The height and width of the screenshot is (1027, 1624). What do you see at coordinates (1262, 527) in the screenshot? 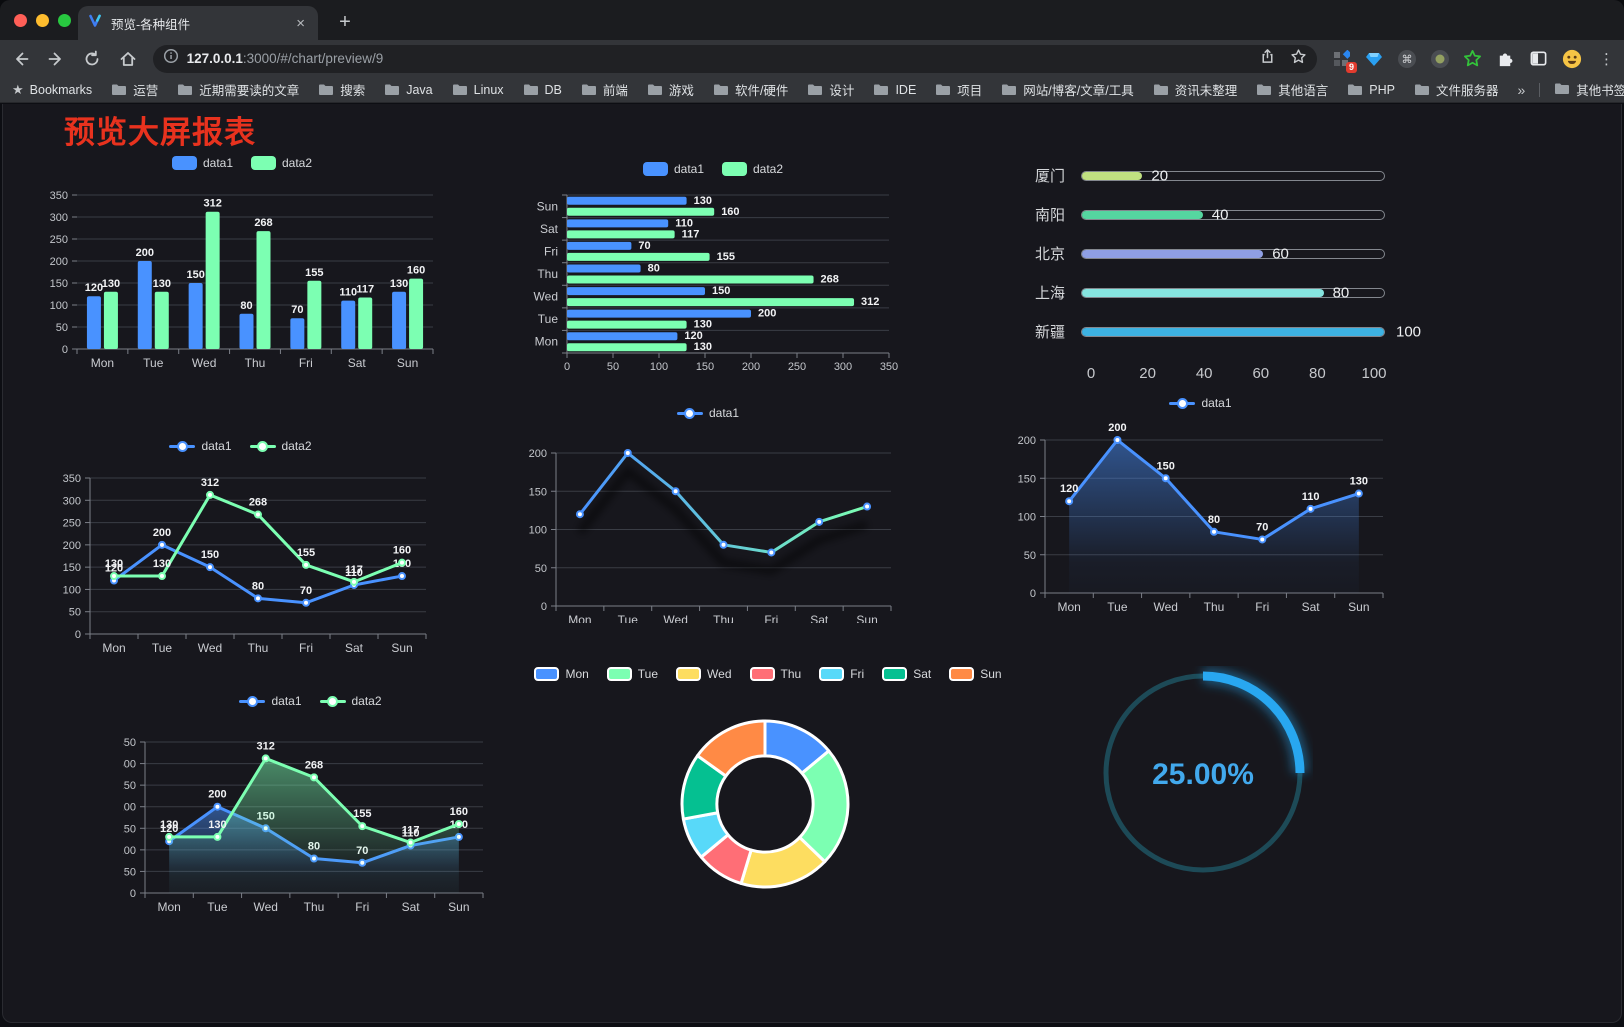
I see `svg-text: 70` at bounding box center [1262, 527].